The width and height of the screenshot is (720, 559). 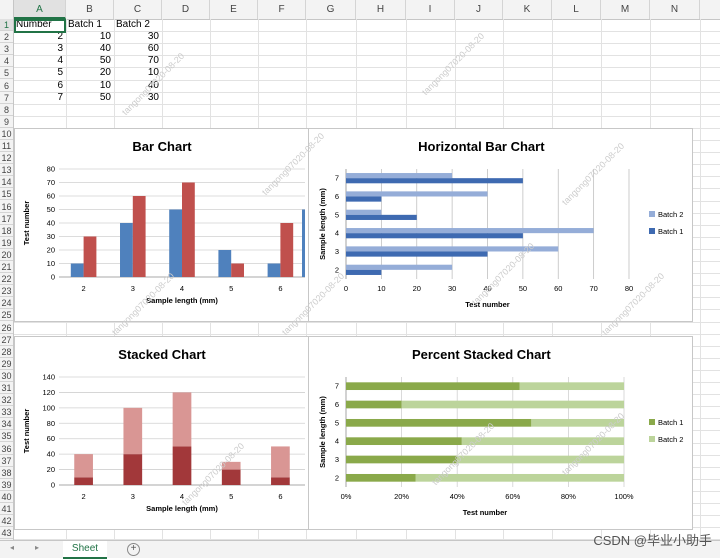 What do you see at coordinates (40, 9) in the screenshot?
I see `column-header-A: A` at bounding box center [40, 9].